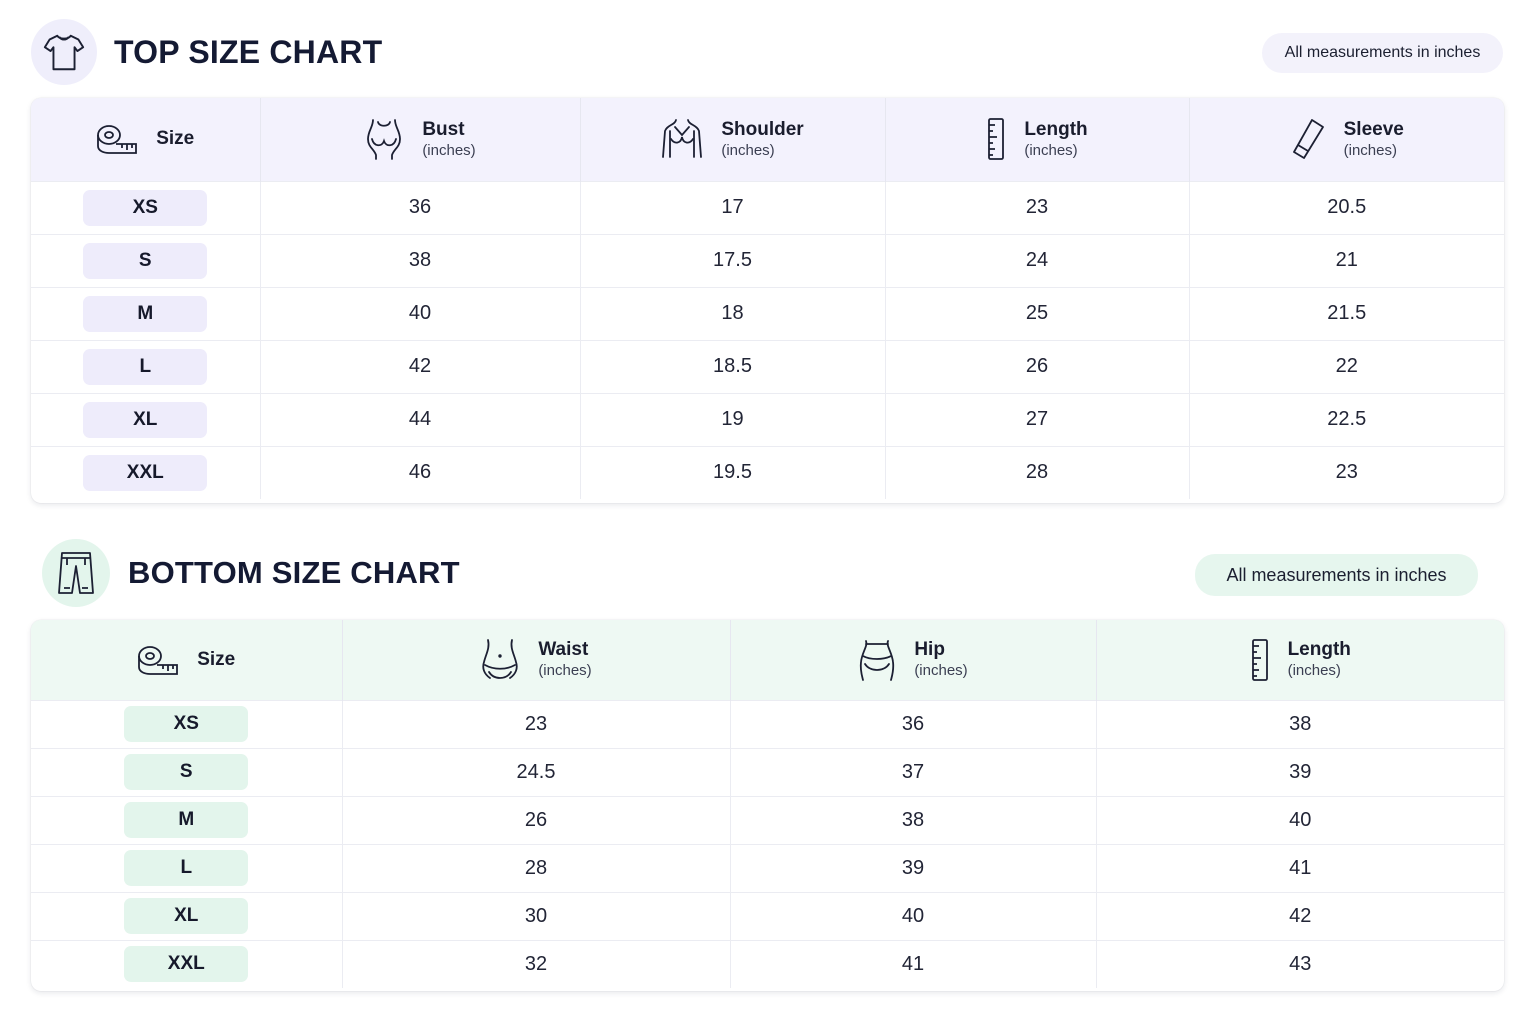 Image resolution: width=1536 pixels, height=1024 pixels. What do you see at coordinates (913, 771) in the screenshot?
I see `bottom-cell: 37` at bounding box center [913, 771].